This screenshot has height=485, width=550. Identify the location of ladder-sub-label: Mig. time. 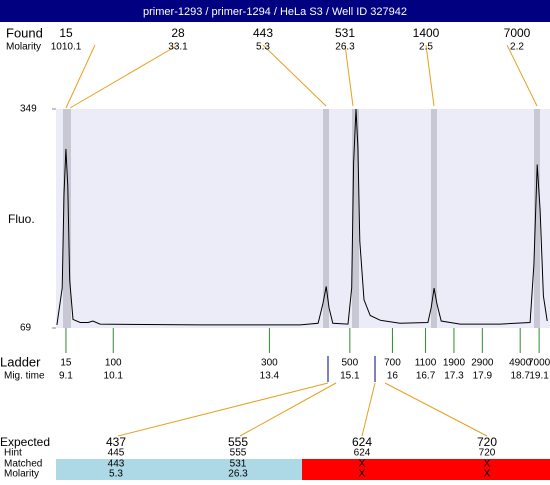
(24, 376).